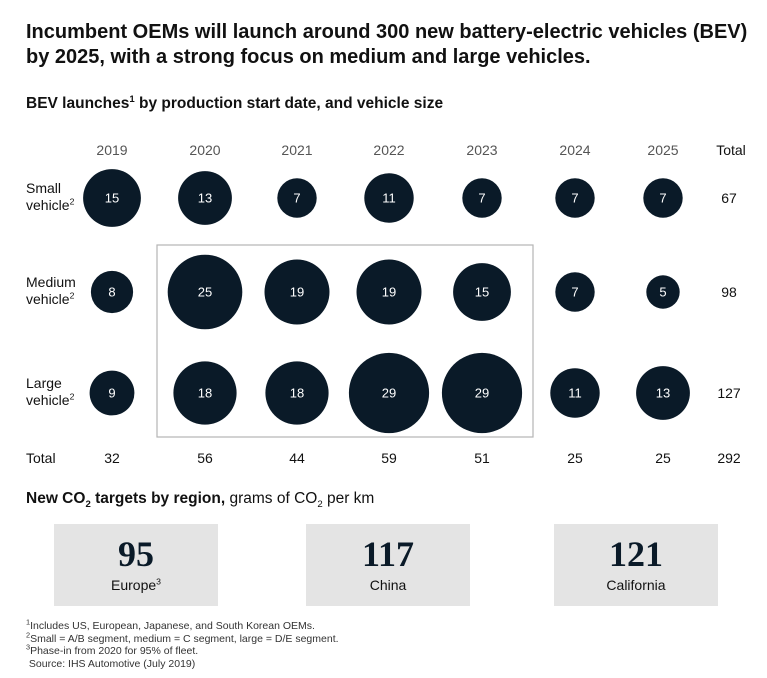 This screenshot has width=767, height=678. Describe the element at coordinates (112, 663) in the screenshot. I see `footnote: Source: IHS Automotive (July 2019)` at that location.